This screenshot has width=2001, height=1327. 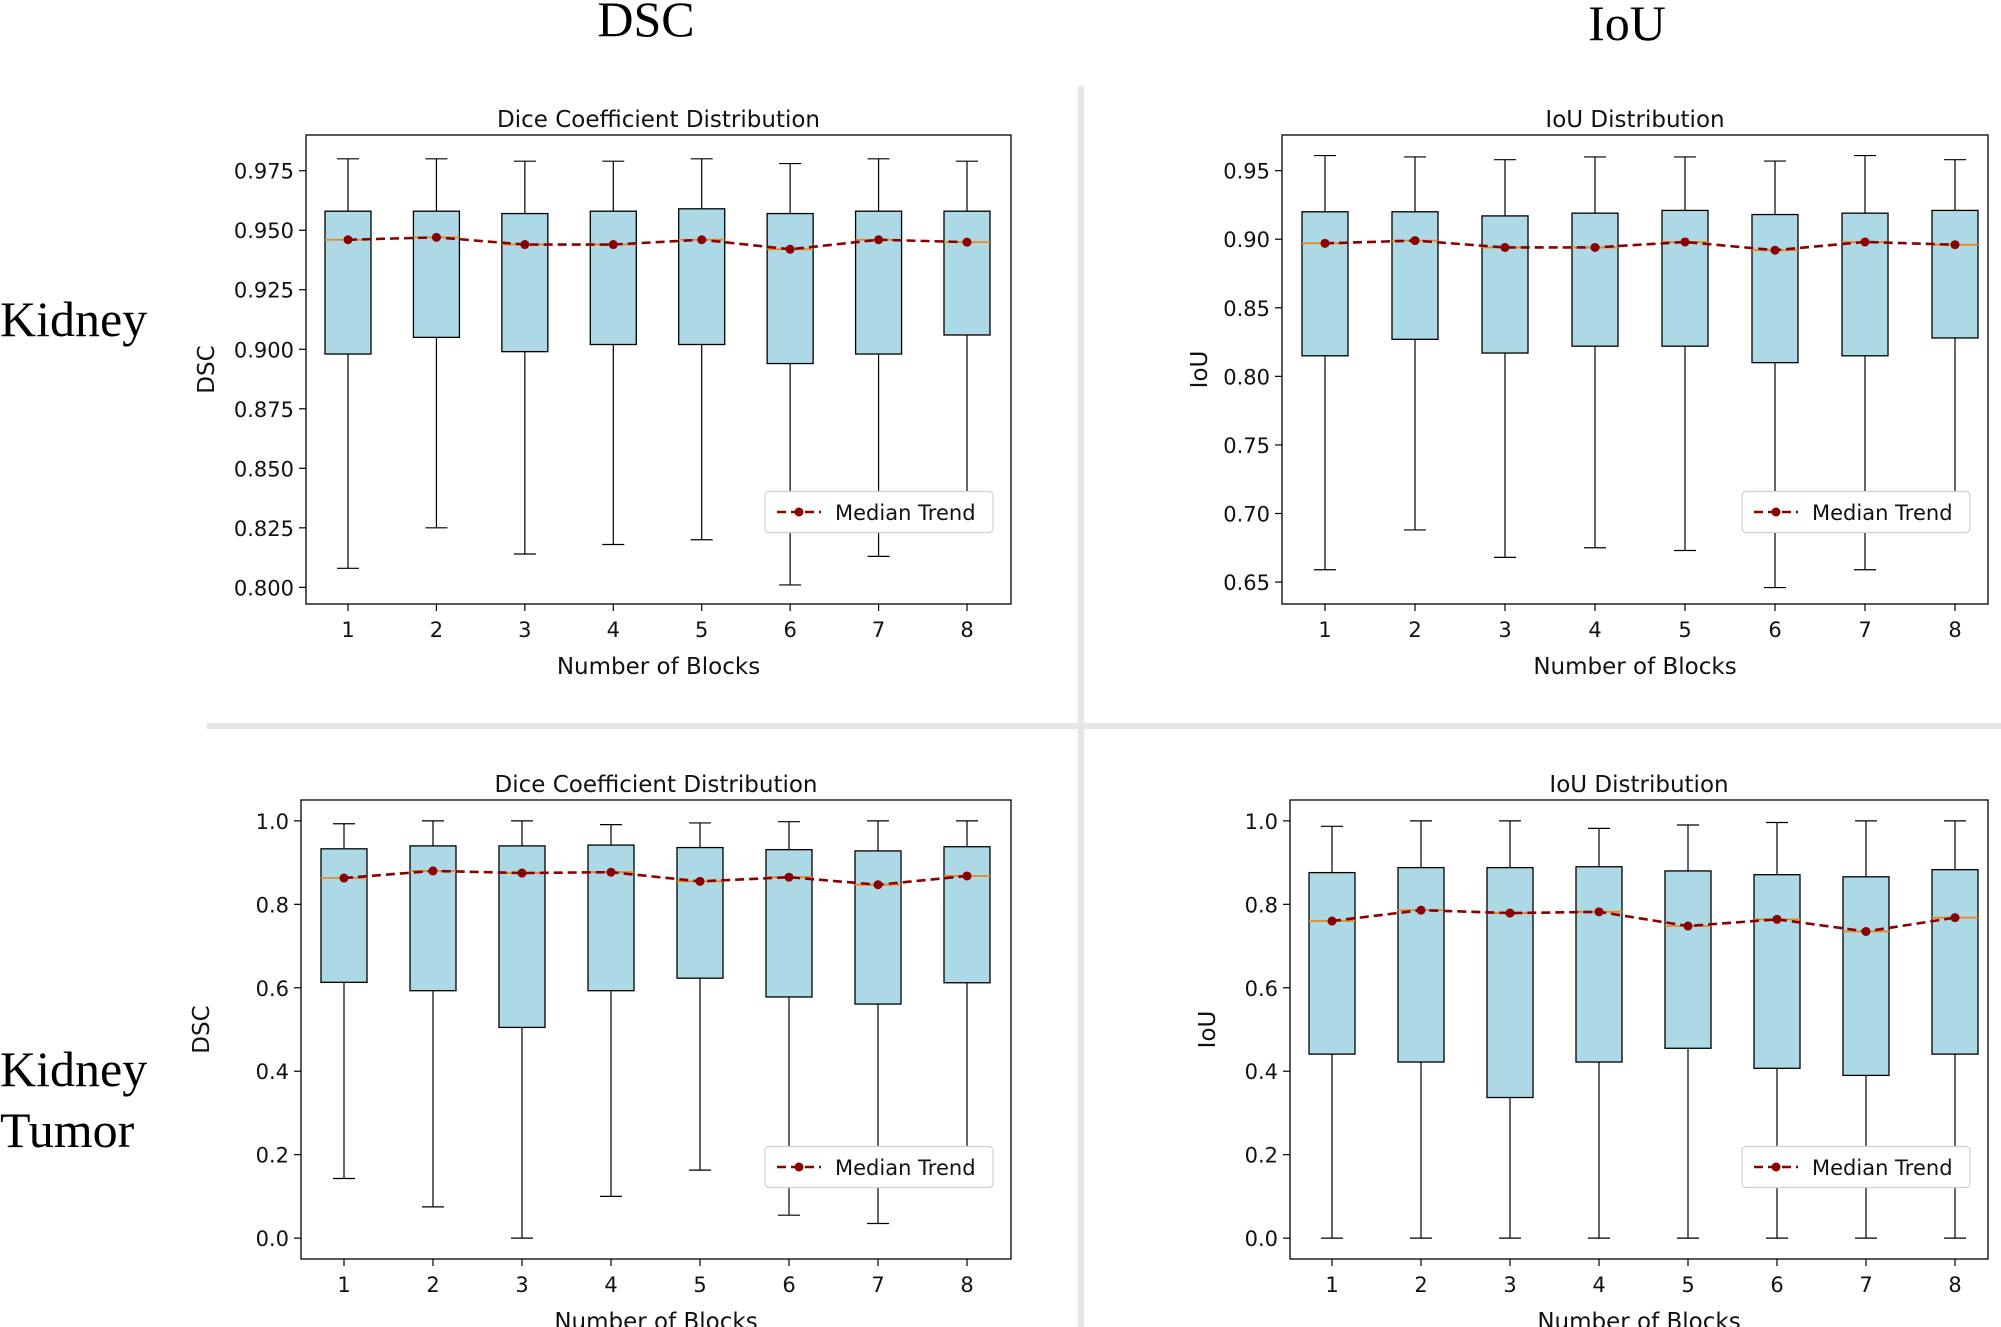 I want to click on y-tick-label: 0.950, so click(x=264, y=231).